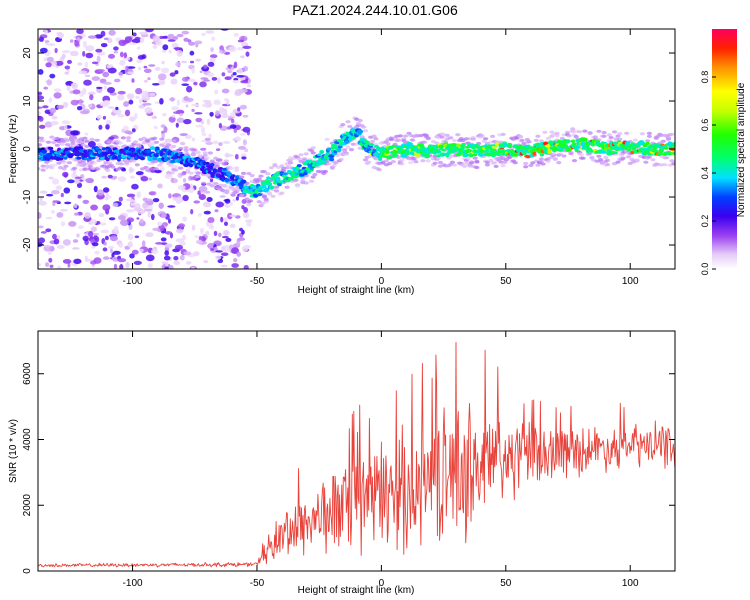  I want to click on snr-y-tick-label: 4000, so click(27, 439).